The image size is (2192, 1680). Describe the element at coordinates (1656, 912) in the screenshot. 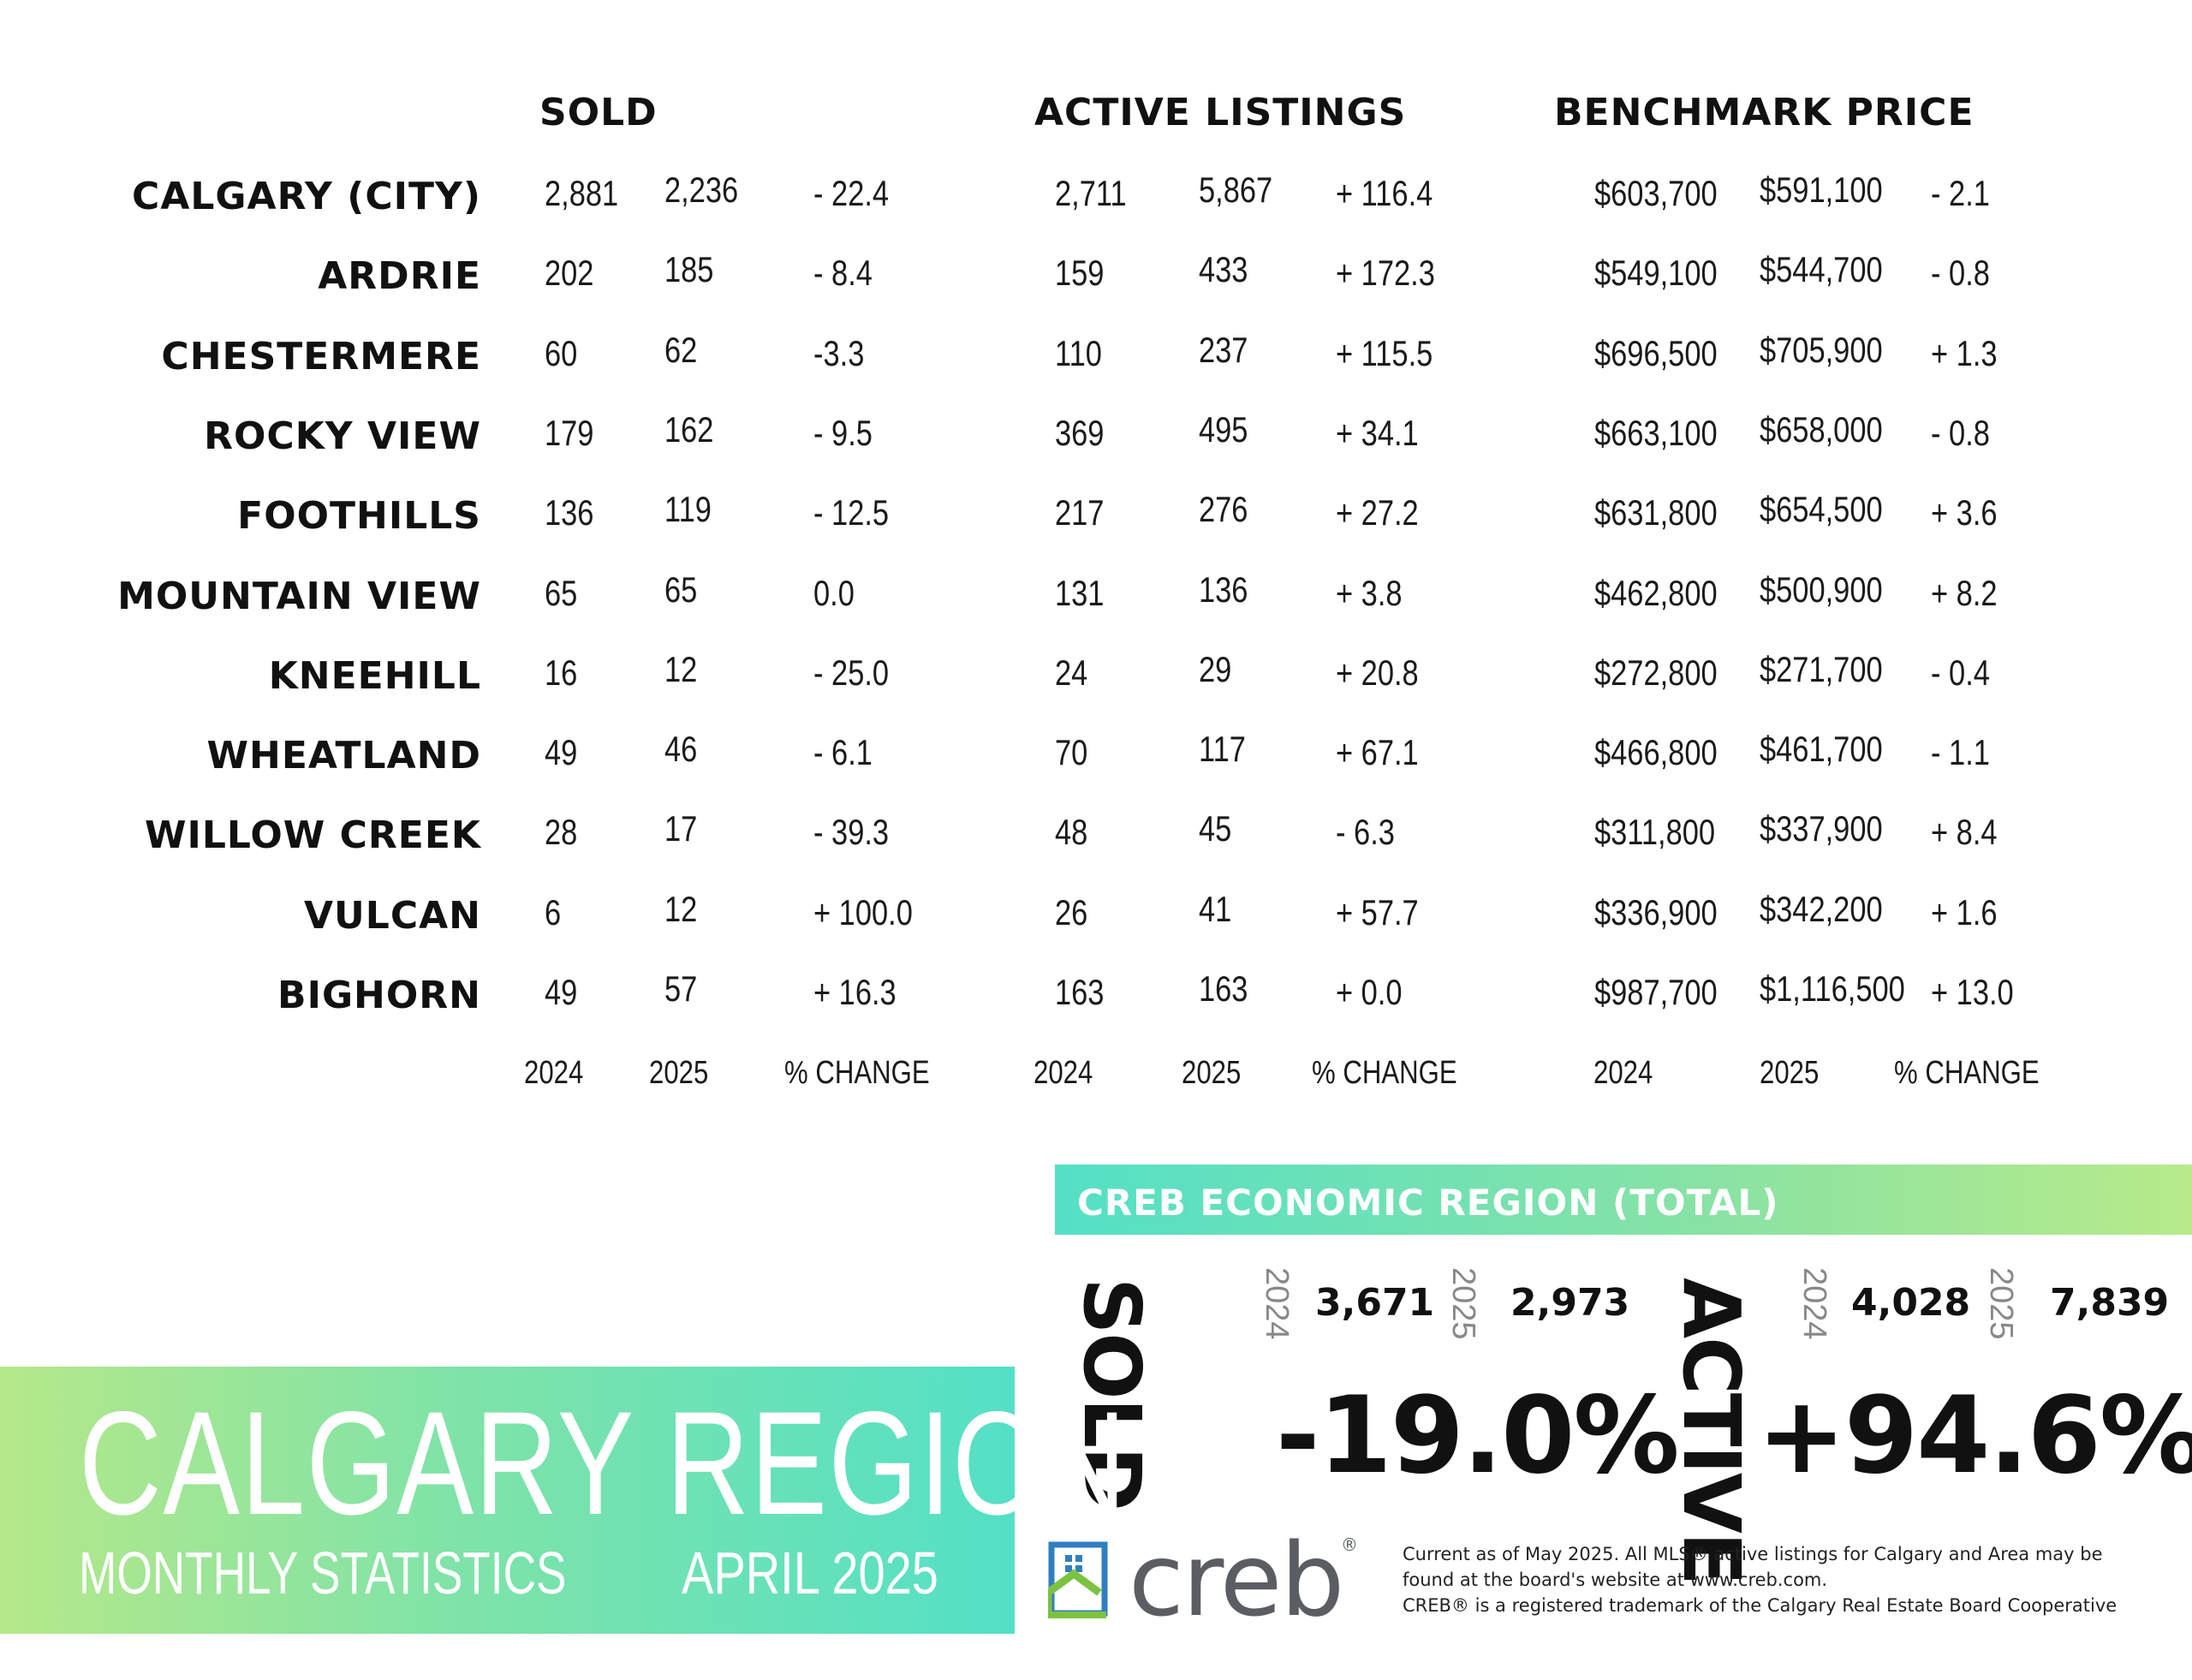

I see `price-2024-cell: $336,900` at that location.